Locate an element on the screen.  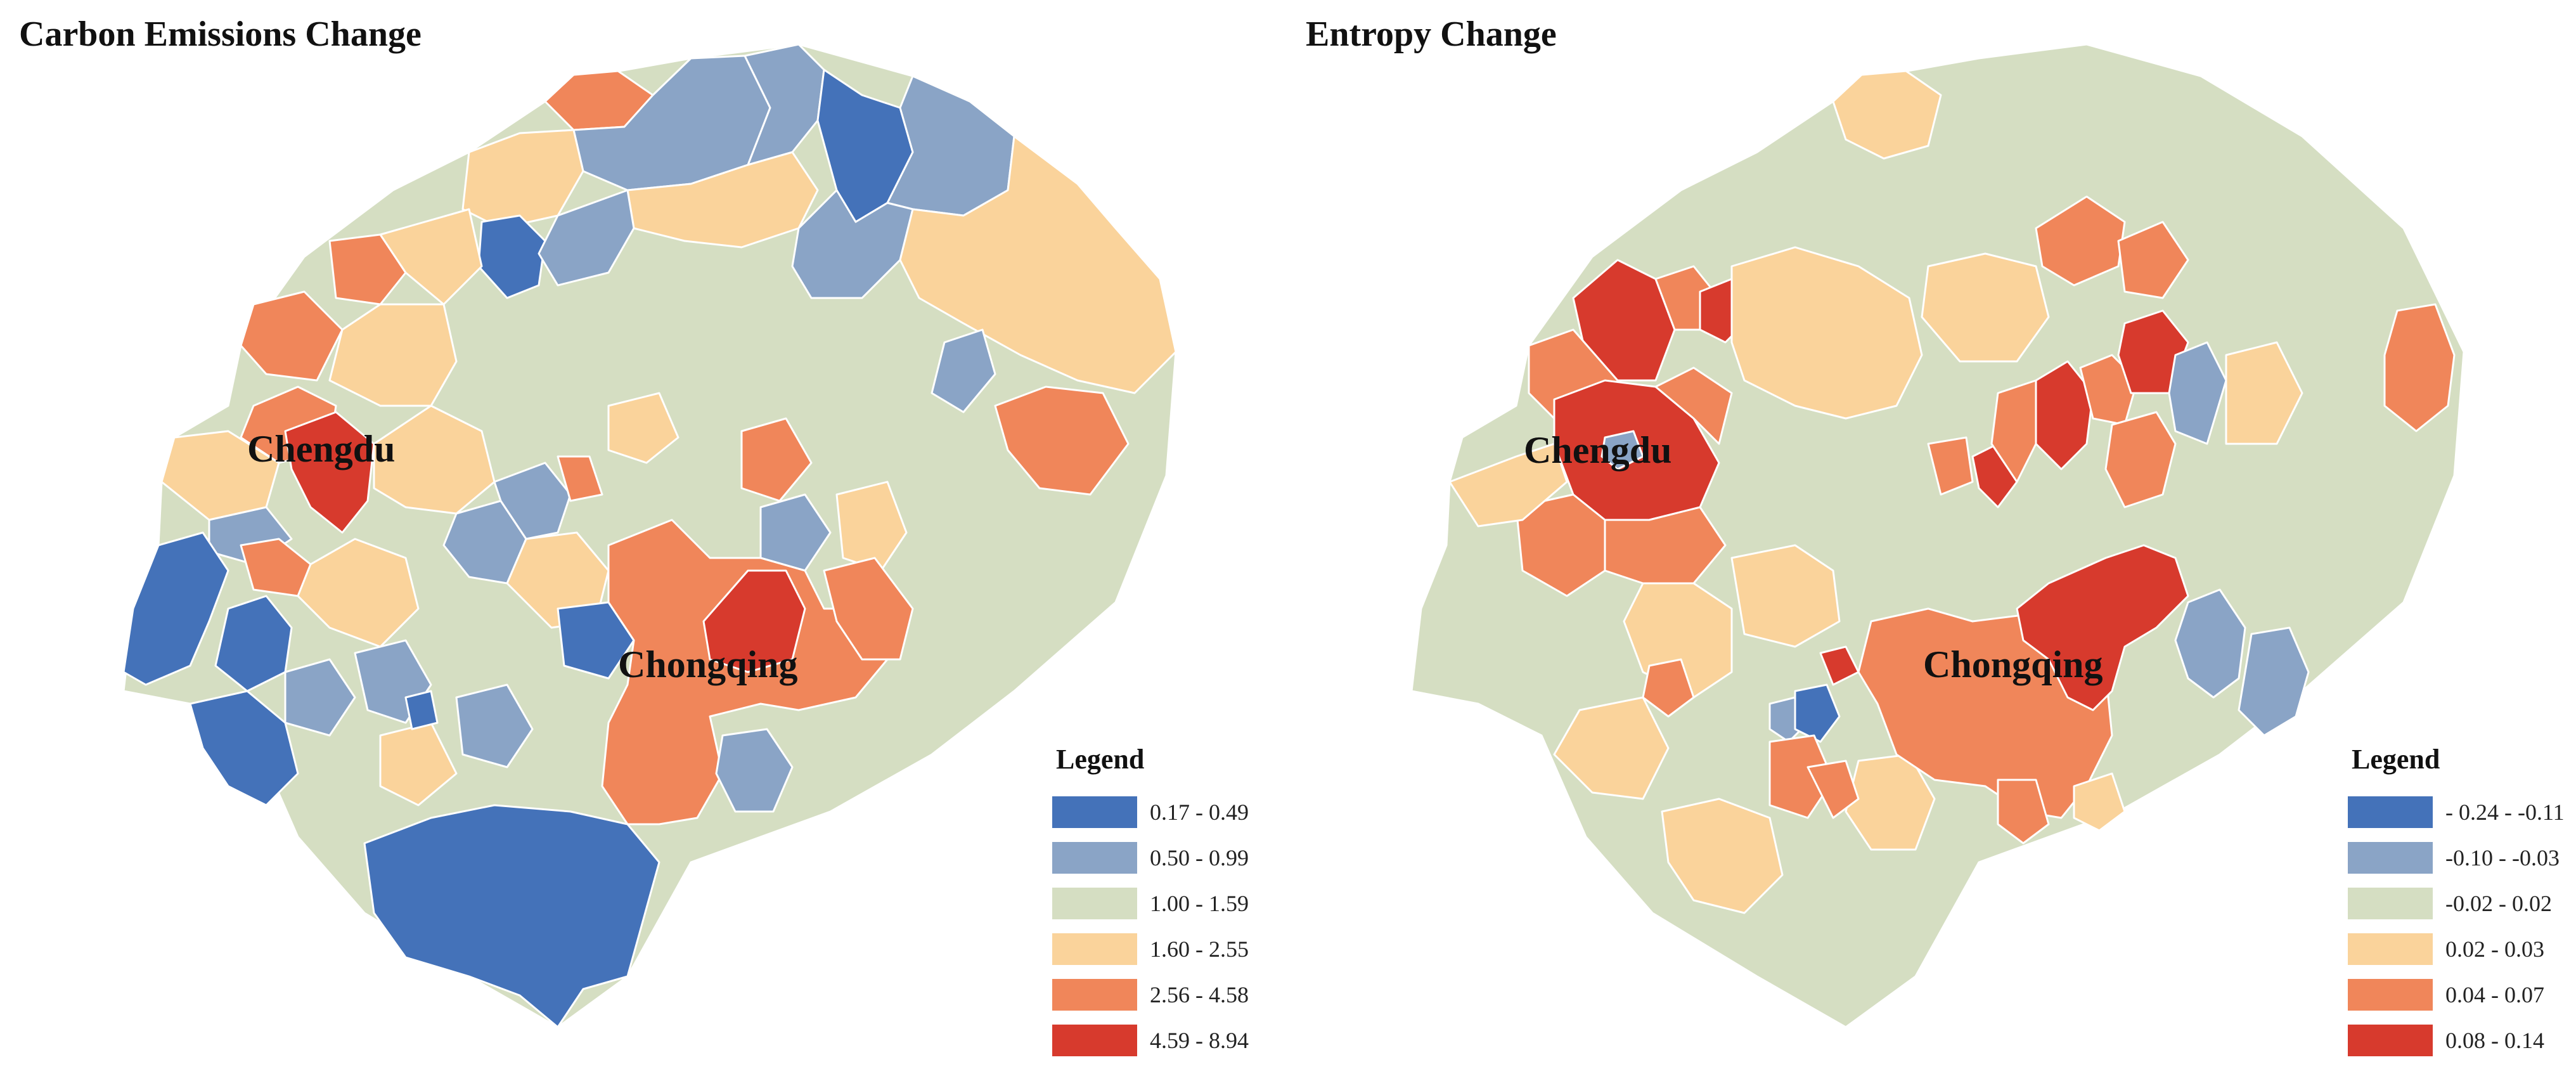
entropy-map-title: Entropy Change is located at coordinates (1431, 34).